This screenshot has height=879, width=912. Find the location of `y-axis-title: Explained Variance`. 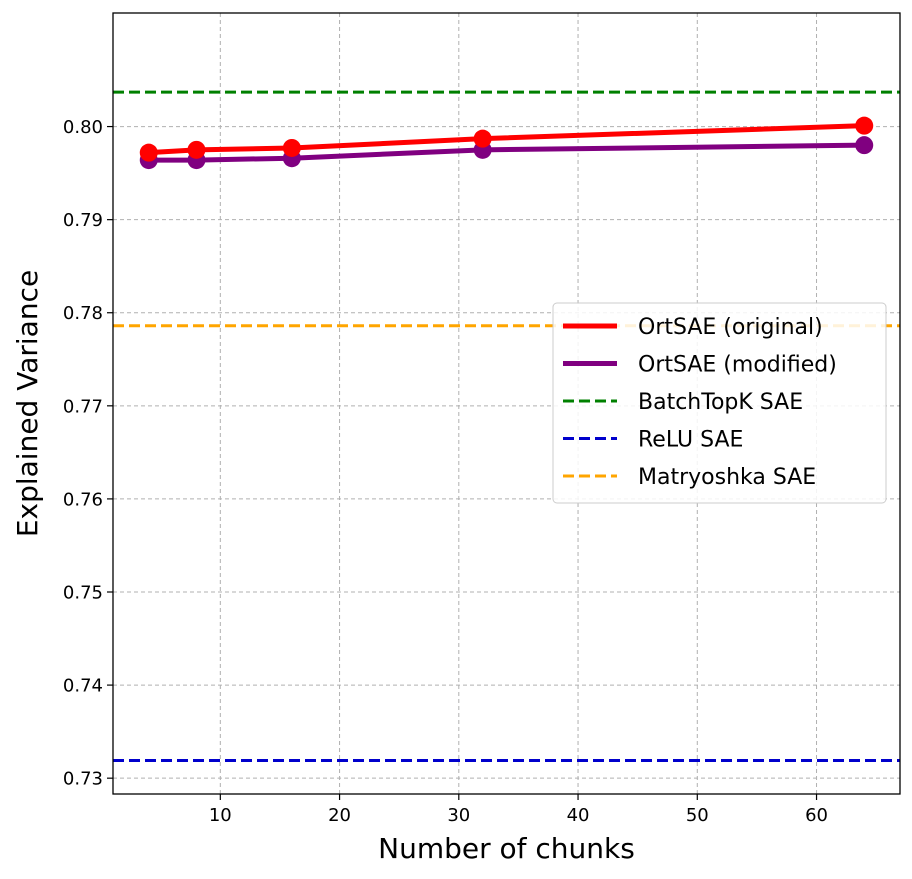

y-axis-title: Explained Variance is located at coordinates (27, 403).